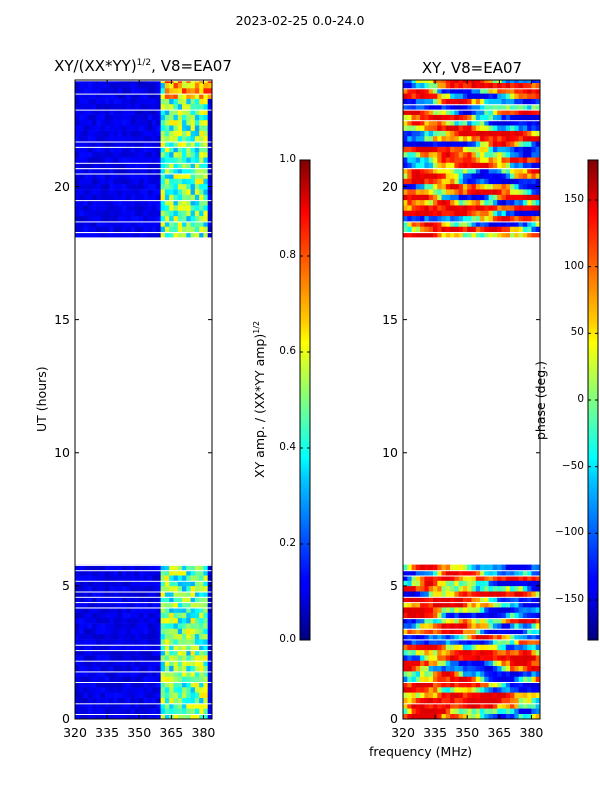  Describe the element at coordinates (531, 732) in the screenshot. I see `x-tick-label: 380` at that location.